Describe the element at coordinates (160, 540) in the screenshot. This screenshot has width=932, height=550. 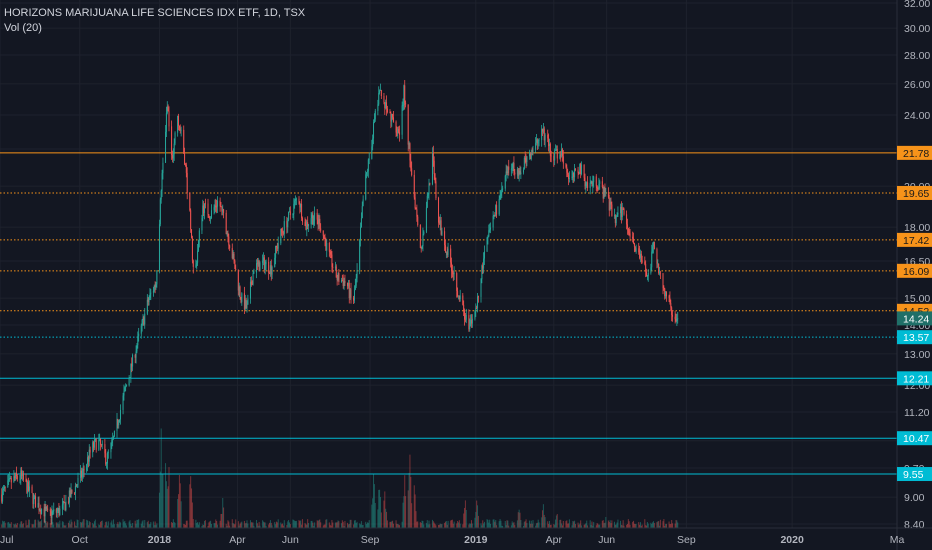
I see `time-tick-label: 2018` at that location.